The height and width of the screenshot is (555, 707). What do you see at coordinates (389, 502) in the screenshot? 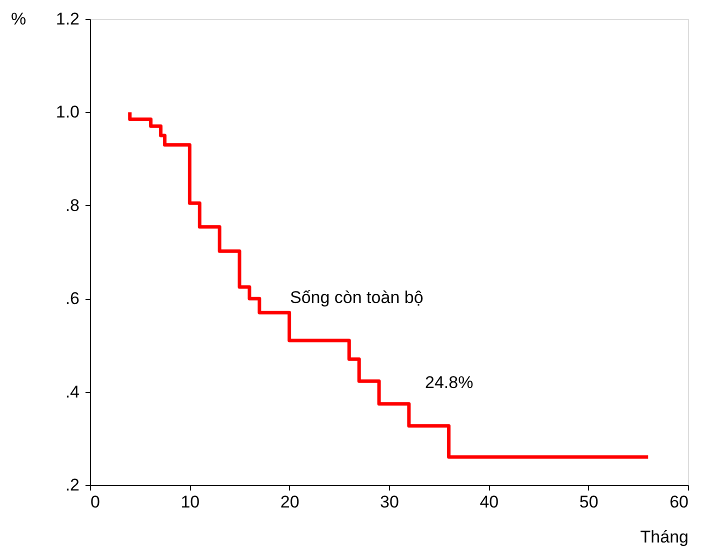
I see `x-tick-label: 30` at bounding box center [389, 502].